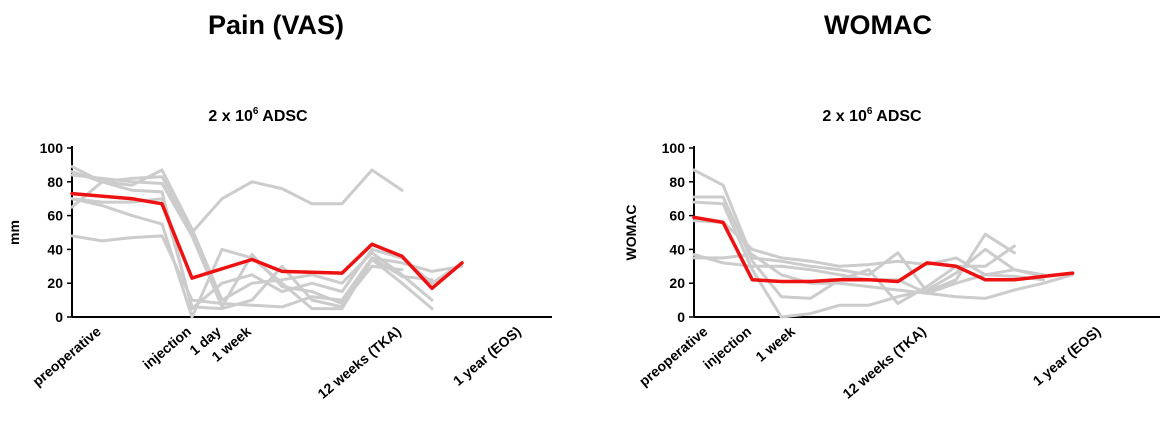 Image resolution: width=1166 pixels, height=426 pixels. I want to click on y-axis-title: WOMAC, so click(631, 233).